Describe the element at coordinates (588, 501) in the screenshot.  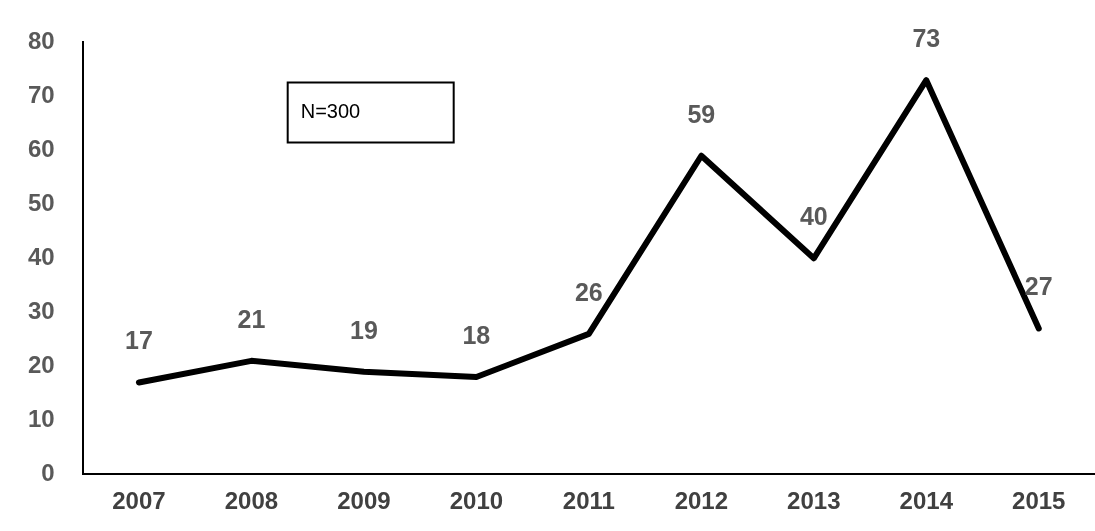
I see `x-tick-label: 2011` at that location.